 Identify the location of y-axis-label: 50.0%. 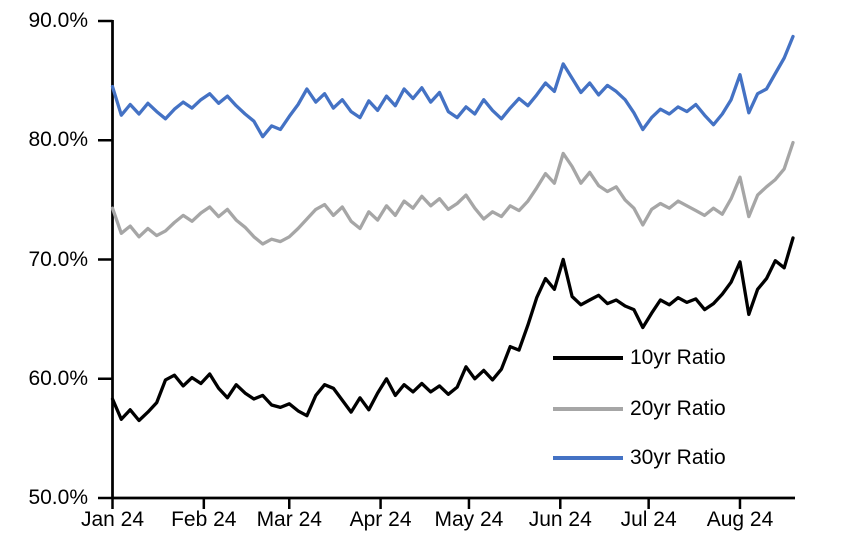
(58, 497).